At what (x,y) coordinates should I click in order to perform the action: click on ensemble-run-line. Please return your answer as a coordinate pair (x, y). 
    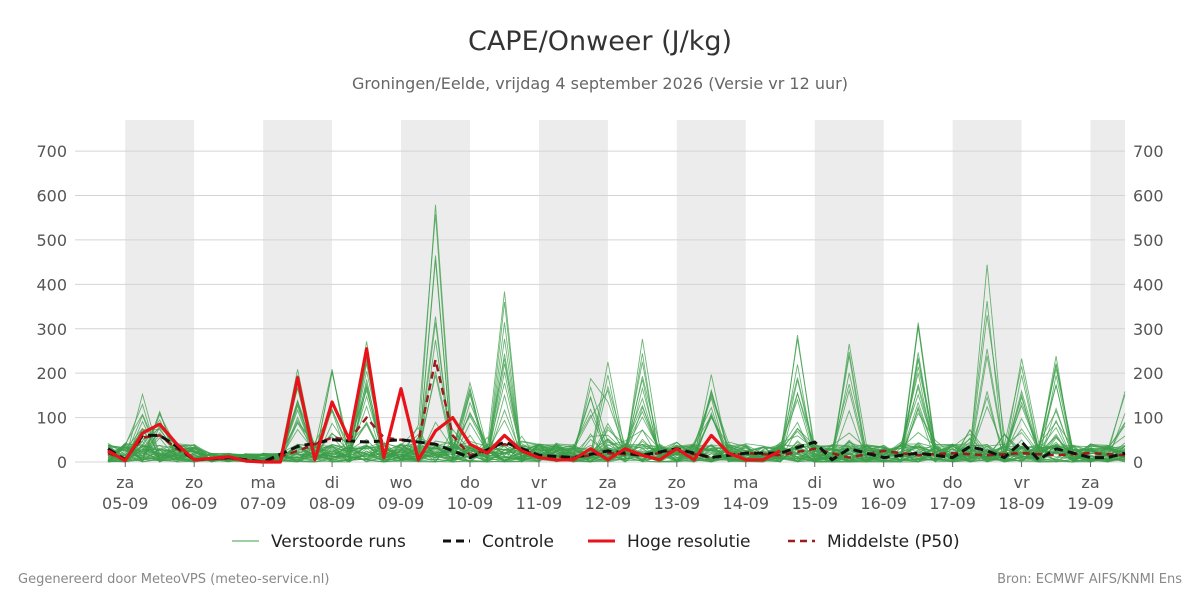
    Looking at the image, I should click on (616, 433).